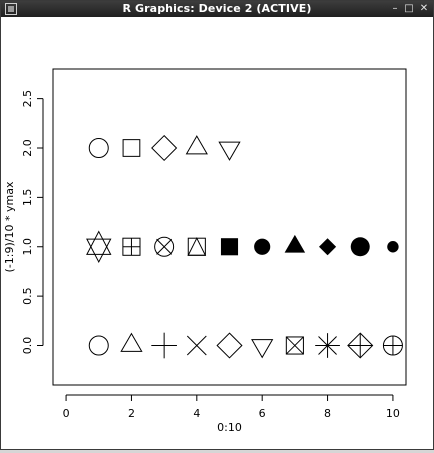 This screenshot has width=434, height=453. I want to click on x-tick-label: 10, so click(393, 413).